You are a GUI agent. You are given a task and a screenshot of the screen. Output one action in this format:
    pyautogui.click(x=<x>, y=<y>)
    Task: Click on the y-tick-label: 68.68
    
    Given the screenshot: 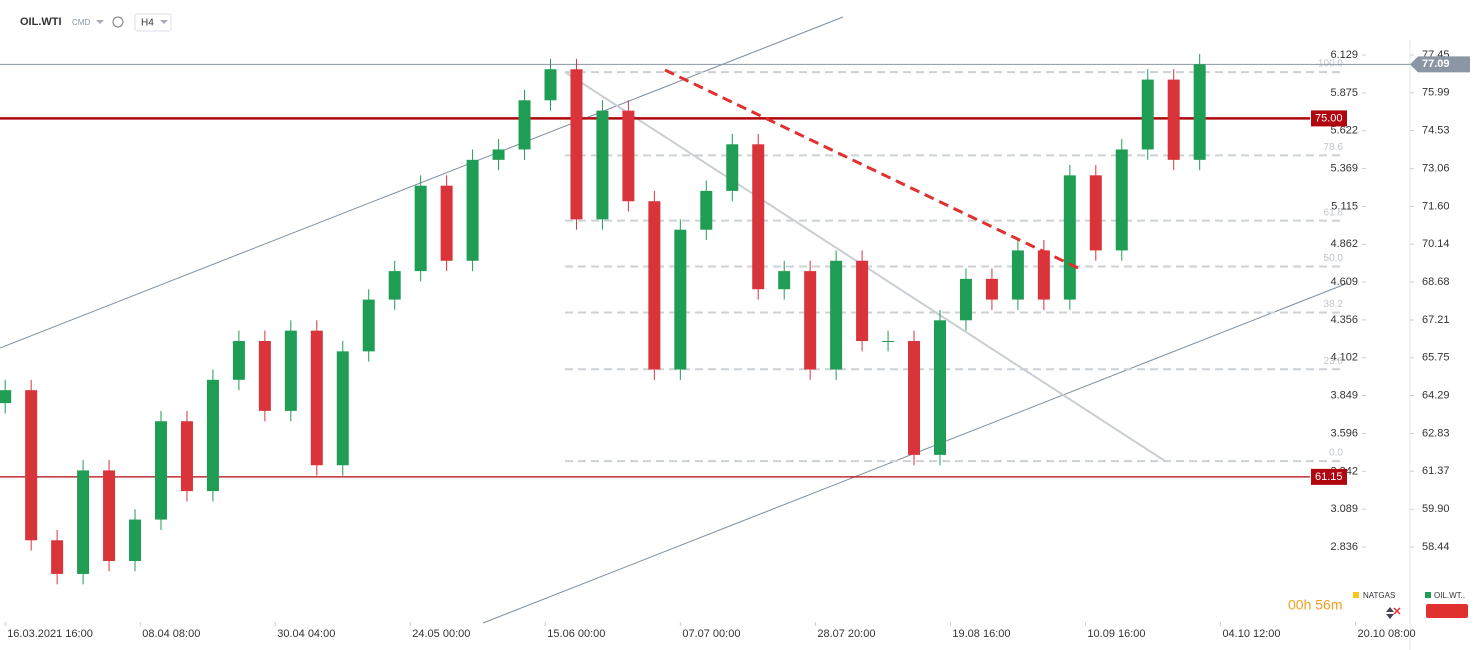 What is the action you would take?
    pyautogui.click(x=1436, y=282)
    